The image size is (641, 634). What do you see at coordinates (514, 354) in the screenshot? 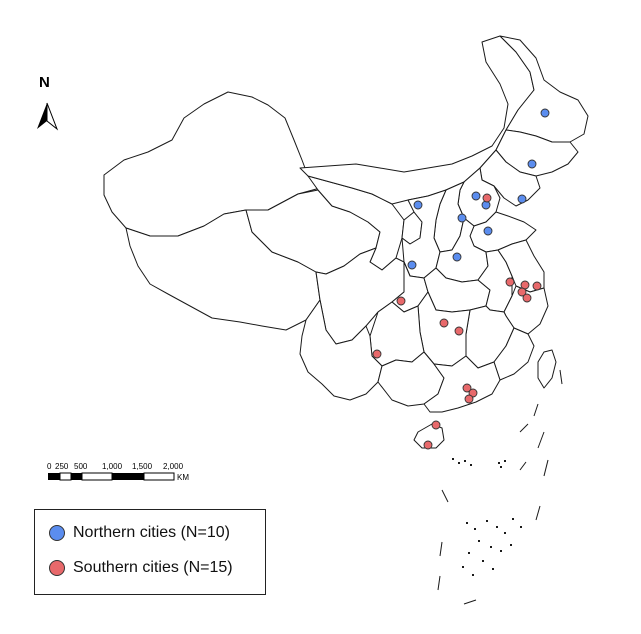
I see `province-fujian` at bounding box center [514, 354].